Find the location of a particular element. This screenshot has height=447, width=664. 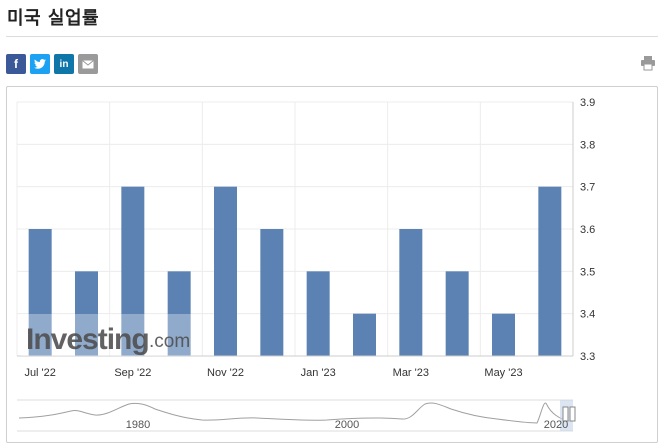

y-tick-label: 3.5 is located at coordinates (587, 272).